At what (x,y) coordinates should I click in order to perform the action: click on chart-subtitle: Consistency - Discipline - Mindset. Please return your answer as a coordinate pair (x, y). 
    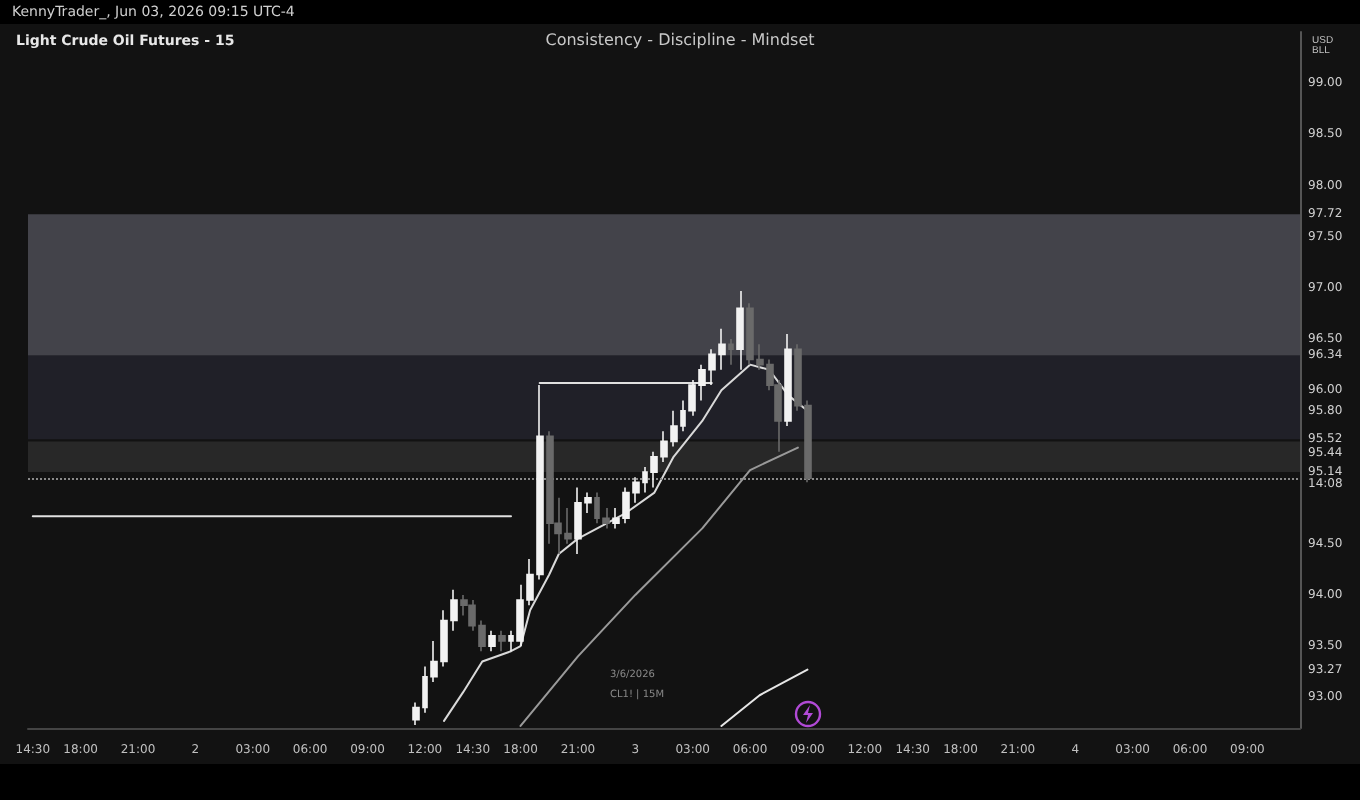
    Looking at the image, I should click on (680, 40).